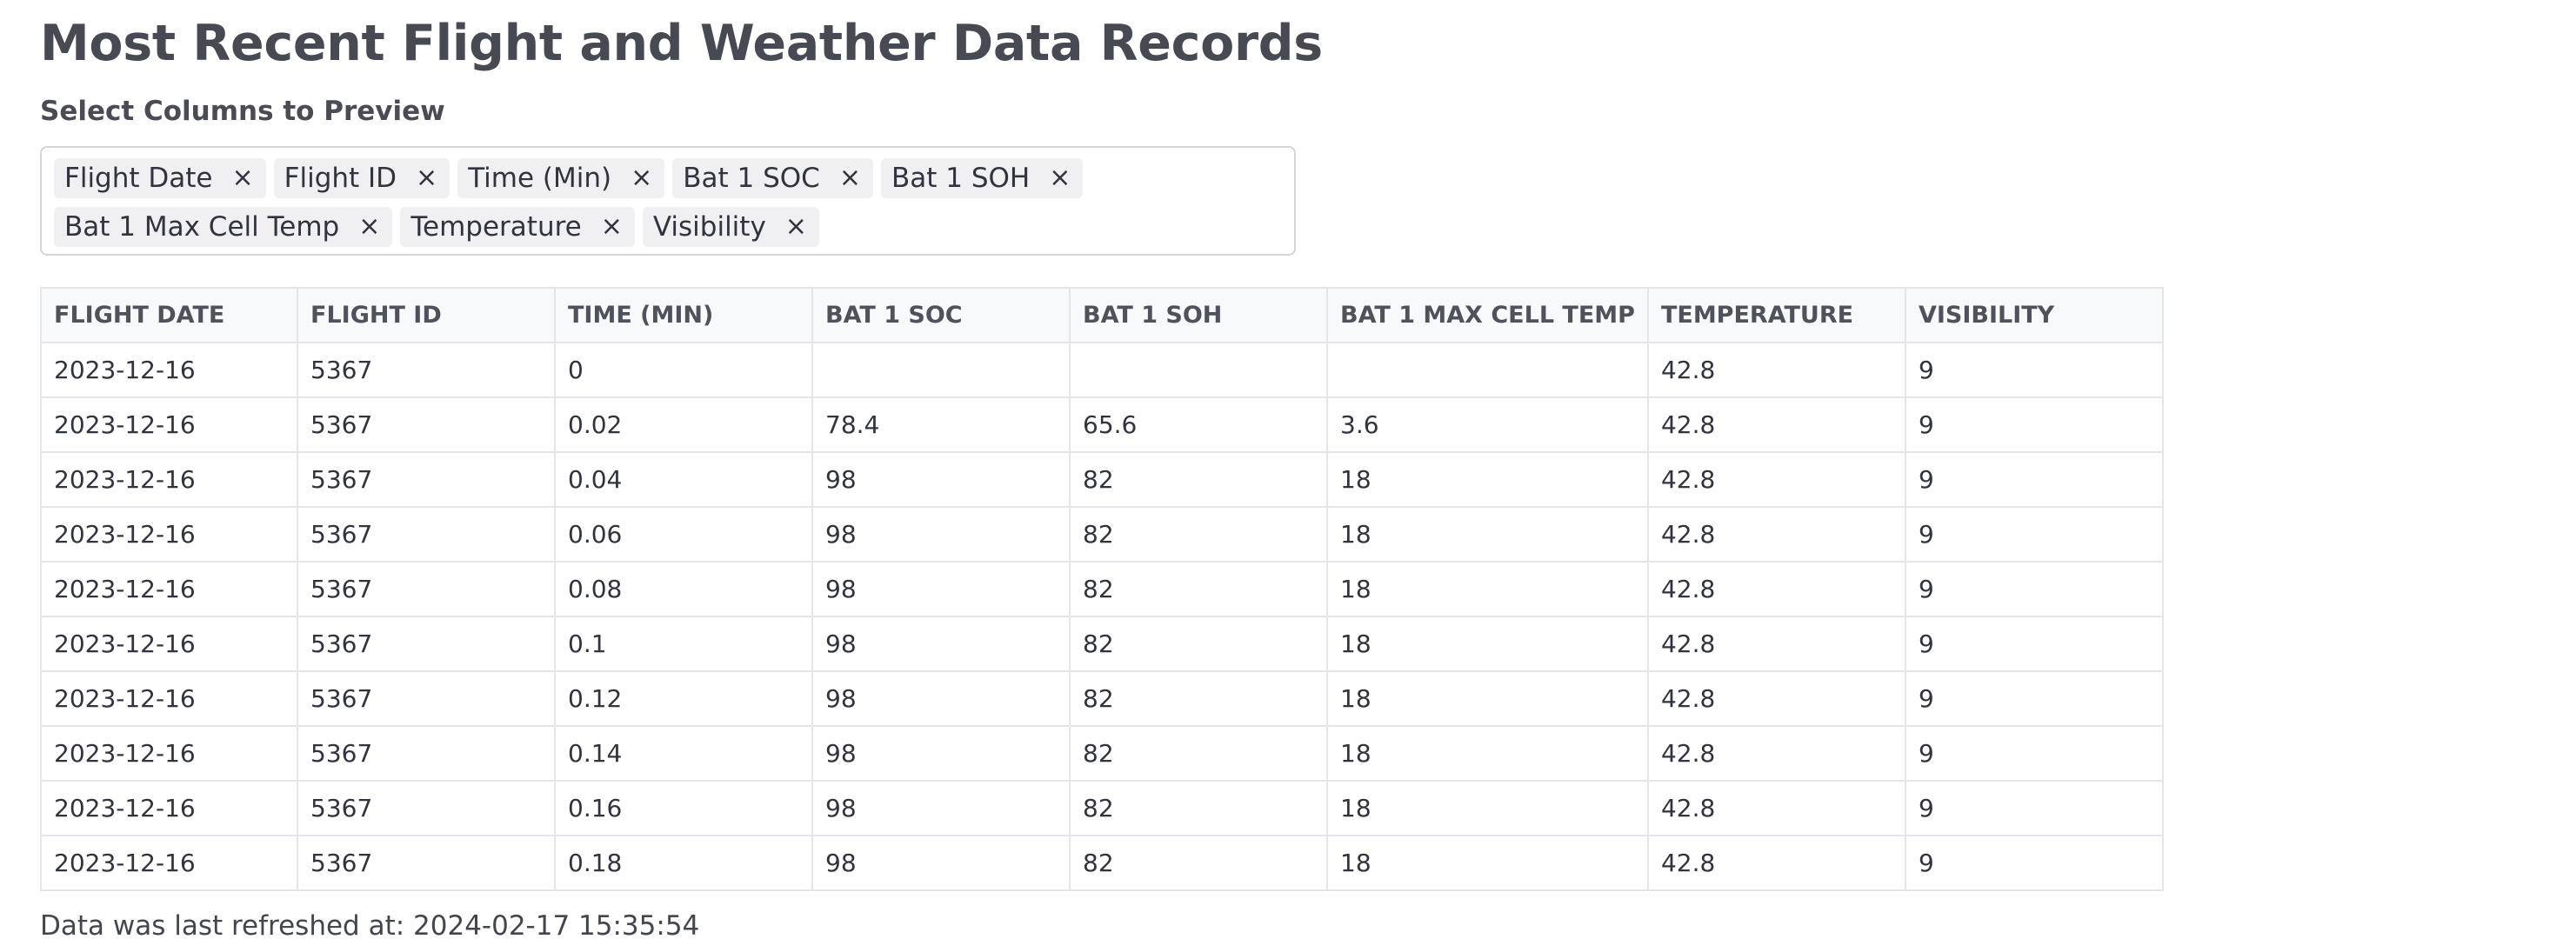 Image resolution: width=2576 pixels, height=939 pixels. What do you see at coordinates (941, 315) in the screenshot?
I see `column-header: BAT 1 SOC` at bounding box center [941, 315].